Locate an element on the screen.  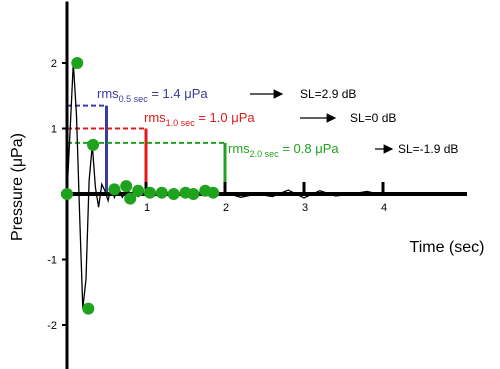
y-tick-label: -2 is located at coordinates (52, 326).